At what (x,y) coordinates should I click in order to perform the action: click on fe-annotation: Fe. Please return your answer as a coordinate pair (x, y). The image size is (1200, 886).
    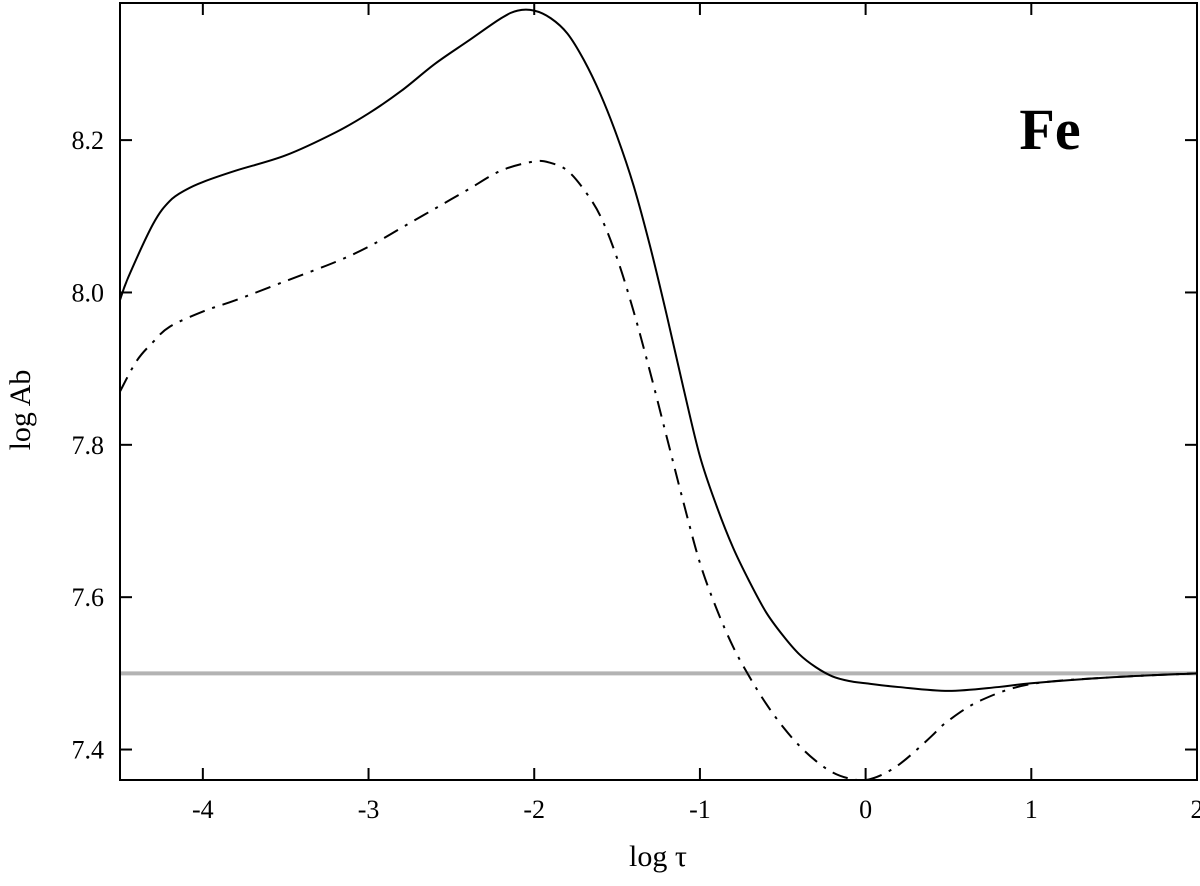
    Looking at the image, I should click on (1049, 129).